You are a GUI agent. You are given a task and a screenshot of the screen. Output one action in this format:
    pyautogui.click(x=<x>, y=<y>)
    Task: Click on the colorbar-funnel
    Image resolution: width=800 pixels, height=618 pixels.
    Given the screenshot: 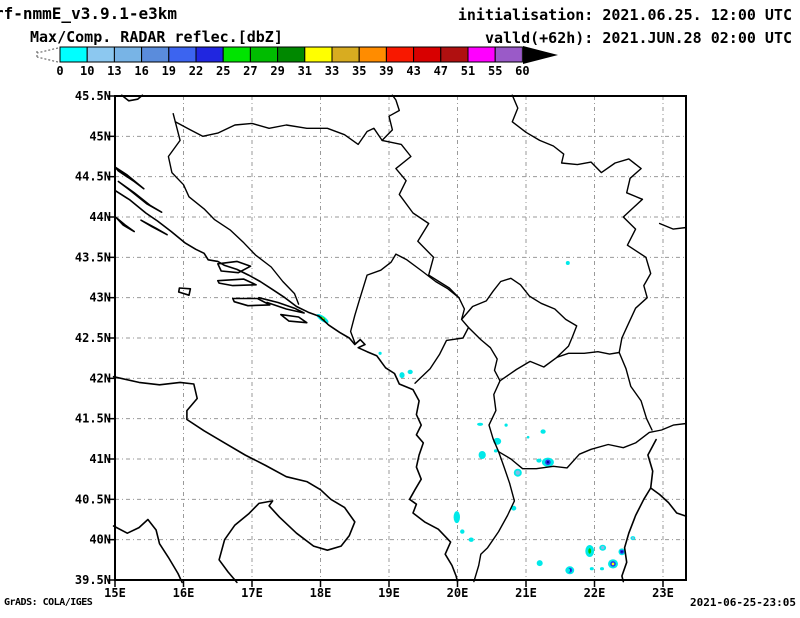 What is the action you would take?
    pyautogui.click(x=47, y=55)
    